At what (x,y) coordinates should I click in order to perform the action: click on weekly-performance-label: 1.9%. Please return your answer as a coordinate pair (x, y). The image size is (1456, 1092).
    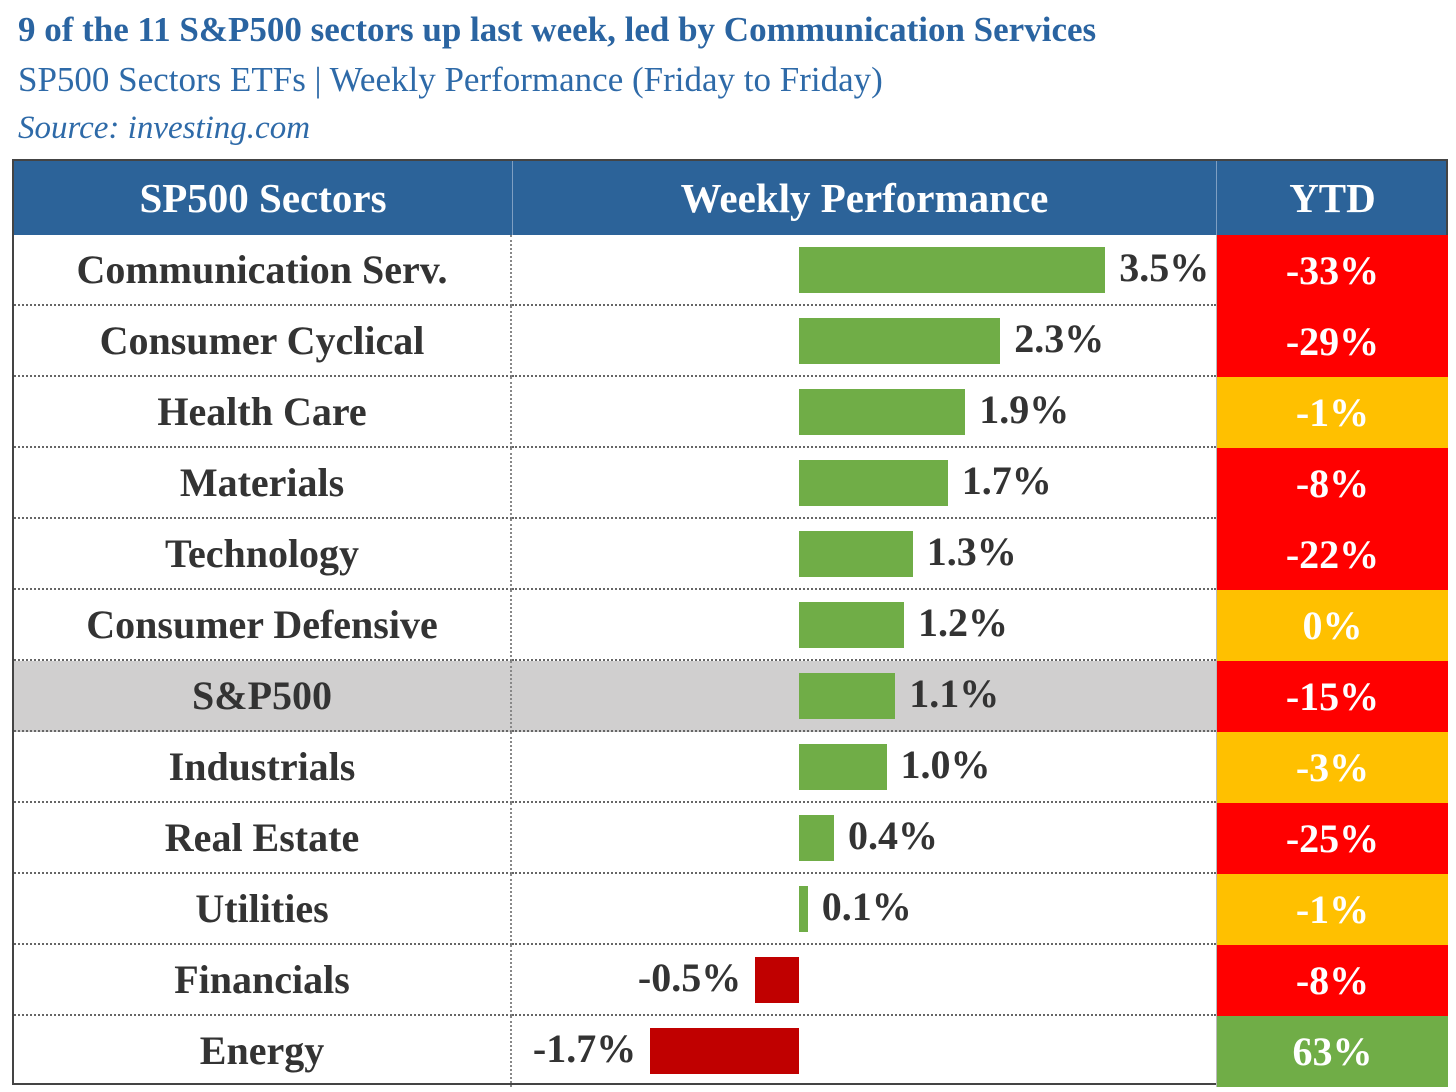
    Looking at the image, I should click on (1024, 409).